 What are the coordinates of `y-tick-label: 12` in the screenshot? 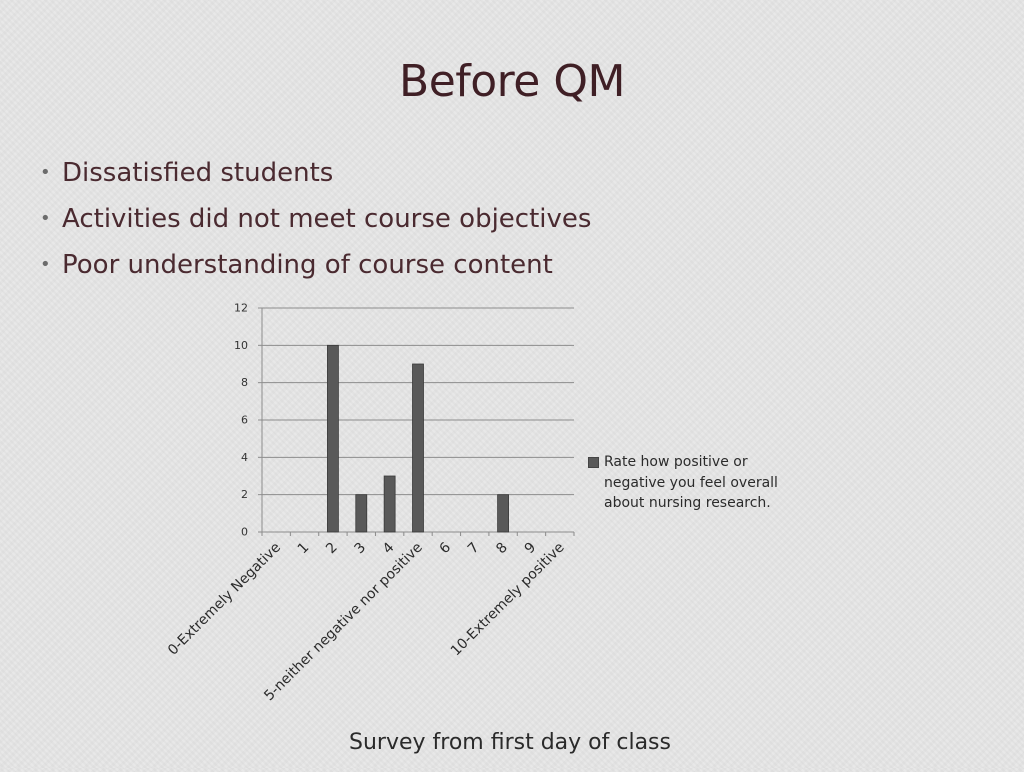 It's located at (241, 308).